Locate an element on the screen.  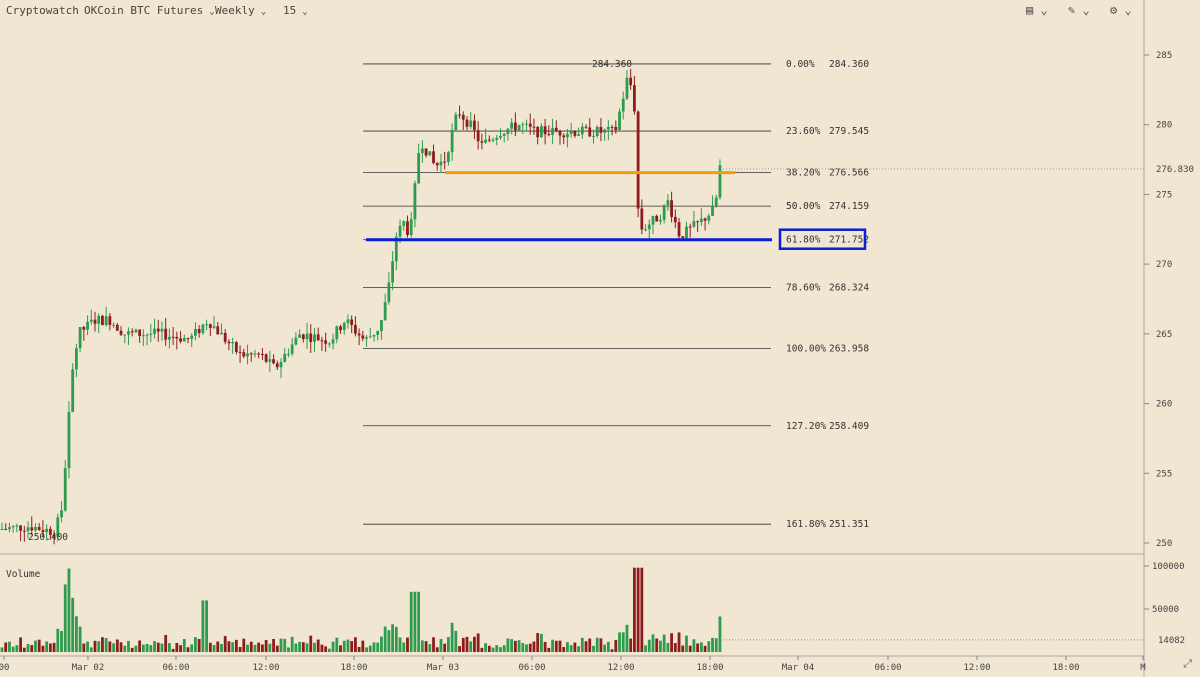
time-tick-label: M is located at coordinates (1143, 668).